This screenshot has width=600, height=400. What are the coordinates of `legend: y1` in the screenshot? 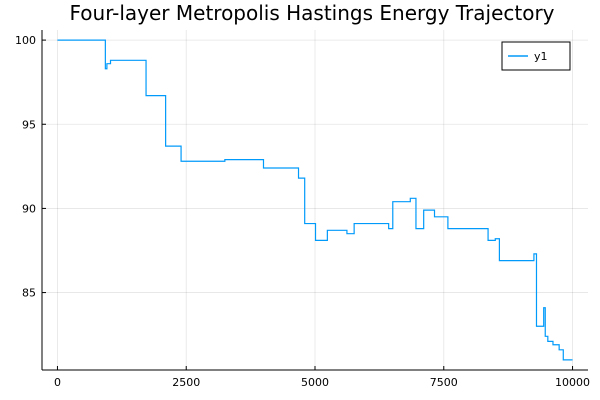 It's located at (536, 56).